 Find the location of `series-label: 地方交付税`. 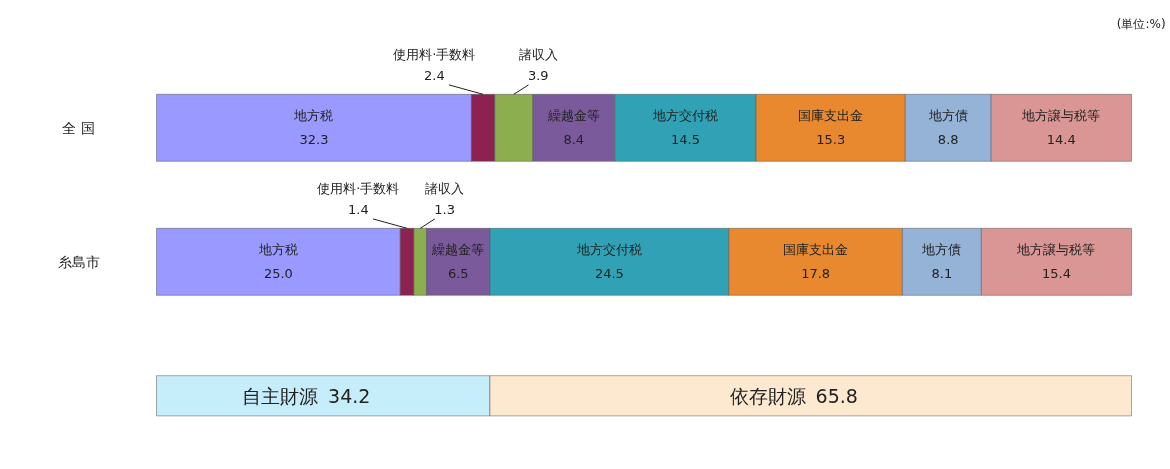

series-label: 地方交付税 is located at coordinates (684, 116).